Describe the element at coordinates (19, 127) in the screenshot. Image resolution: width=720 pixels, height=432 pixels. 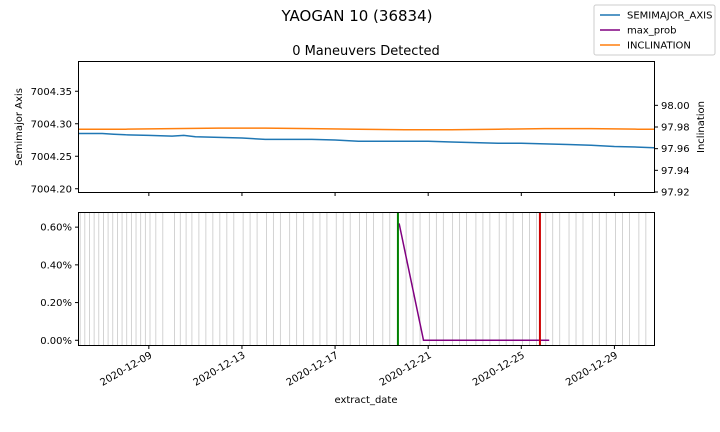
I see `top-y-axis-label: Semimajor Axis` at that location.